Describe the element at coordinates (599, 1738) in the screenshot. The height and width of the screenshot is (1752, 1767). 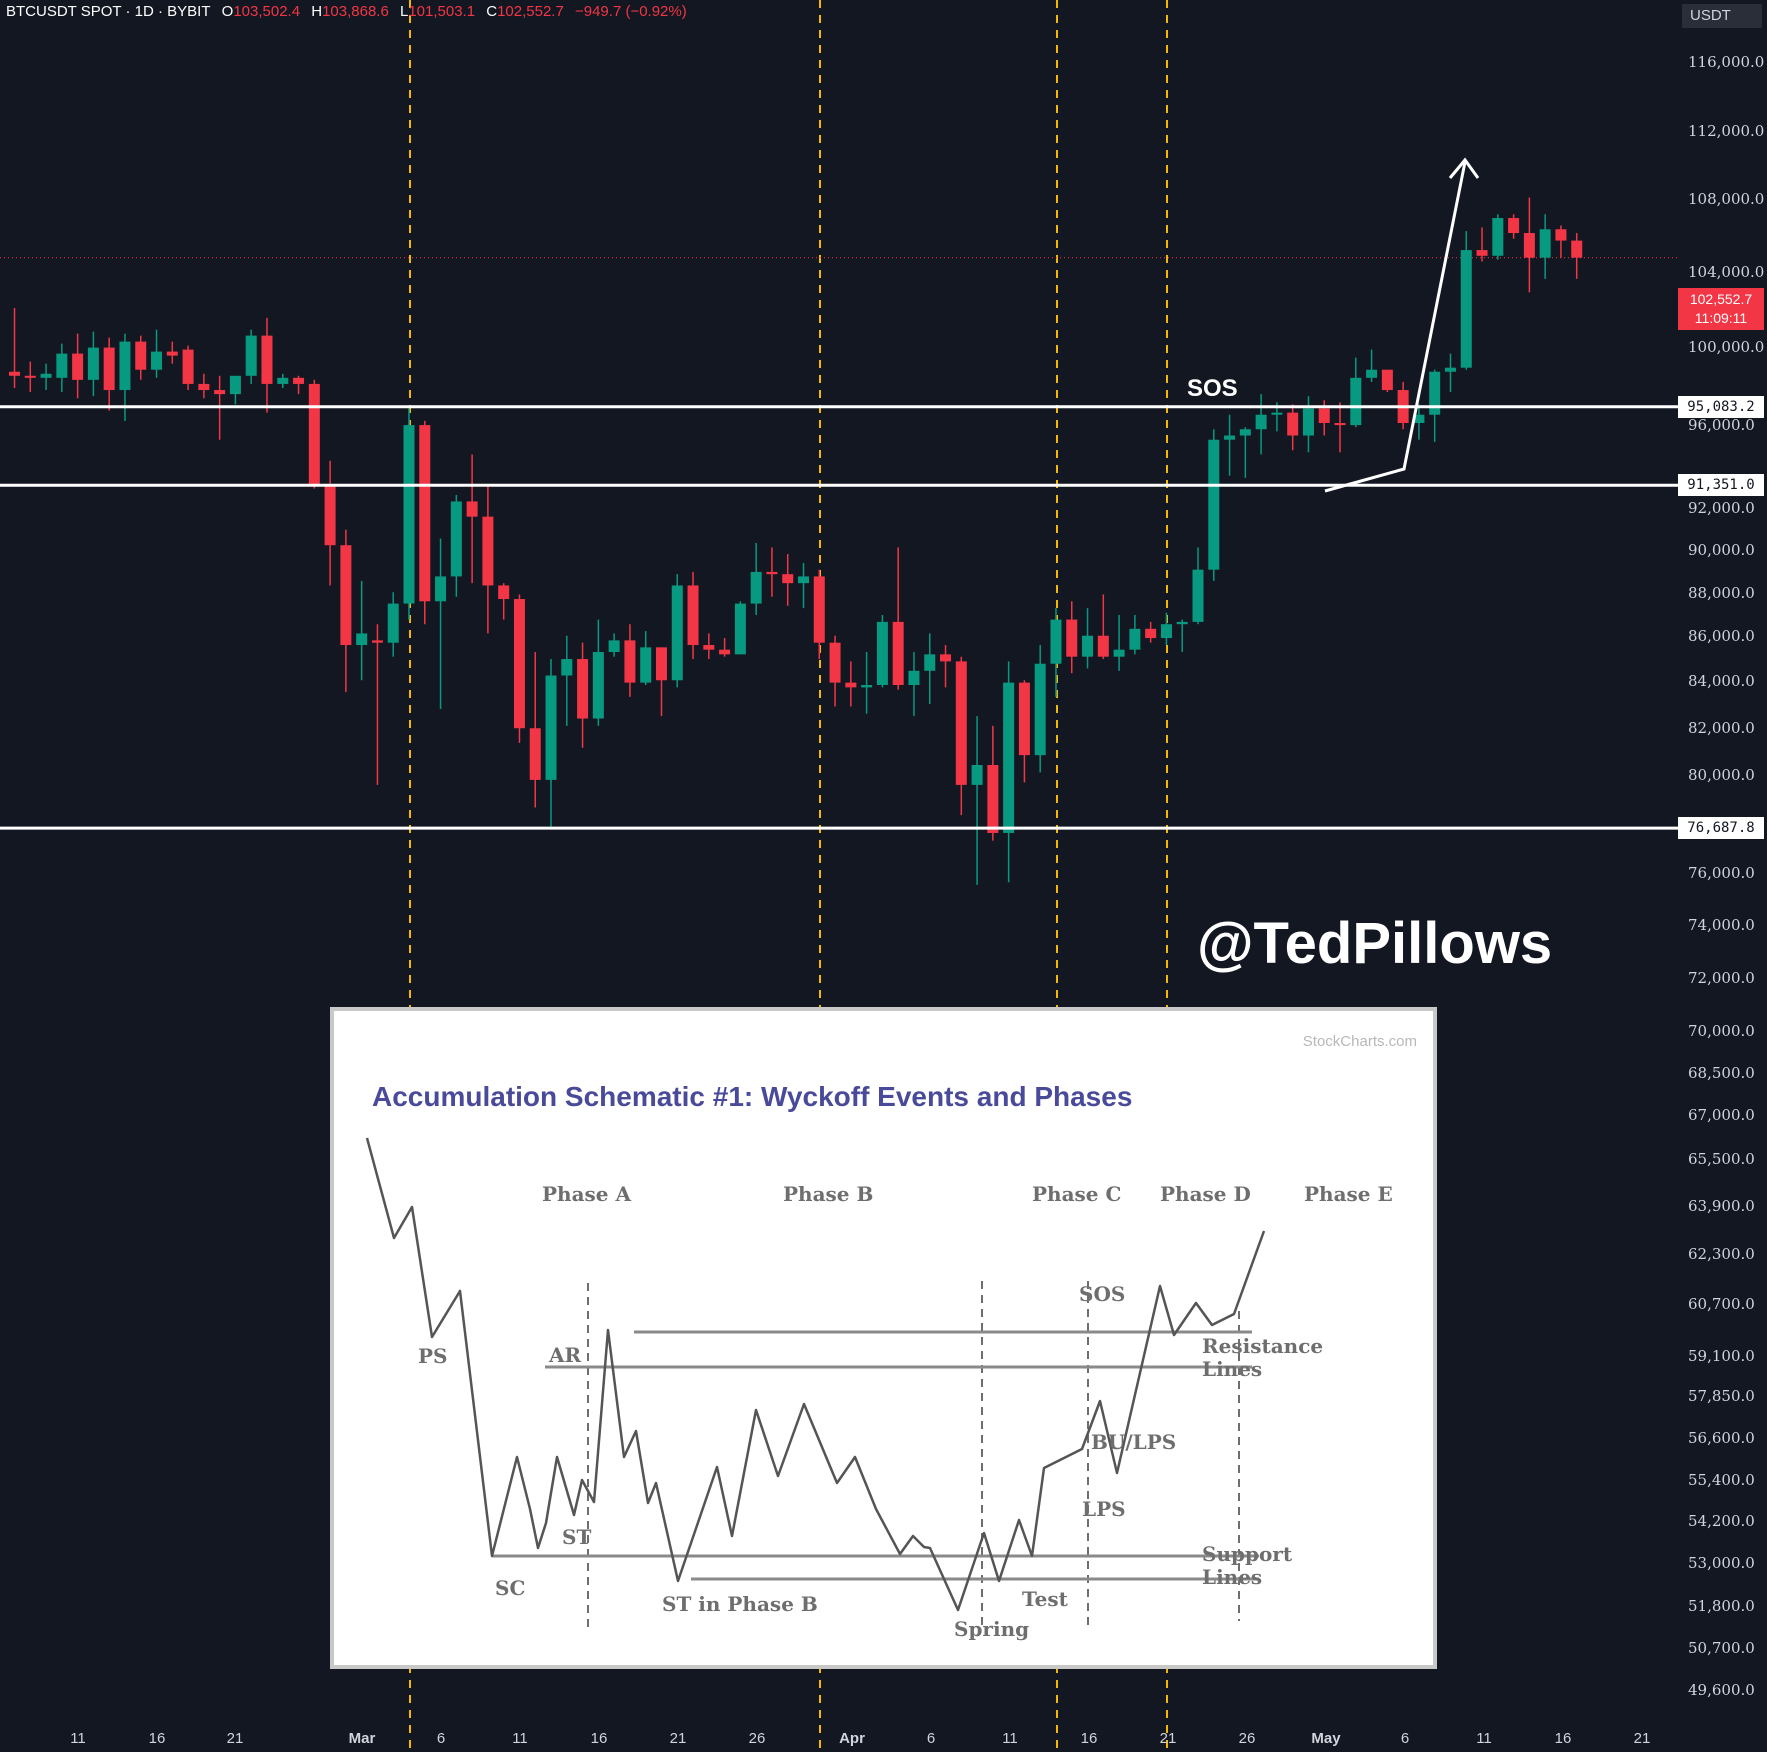
I see `x-tick-label: 16` at that location.